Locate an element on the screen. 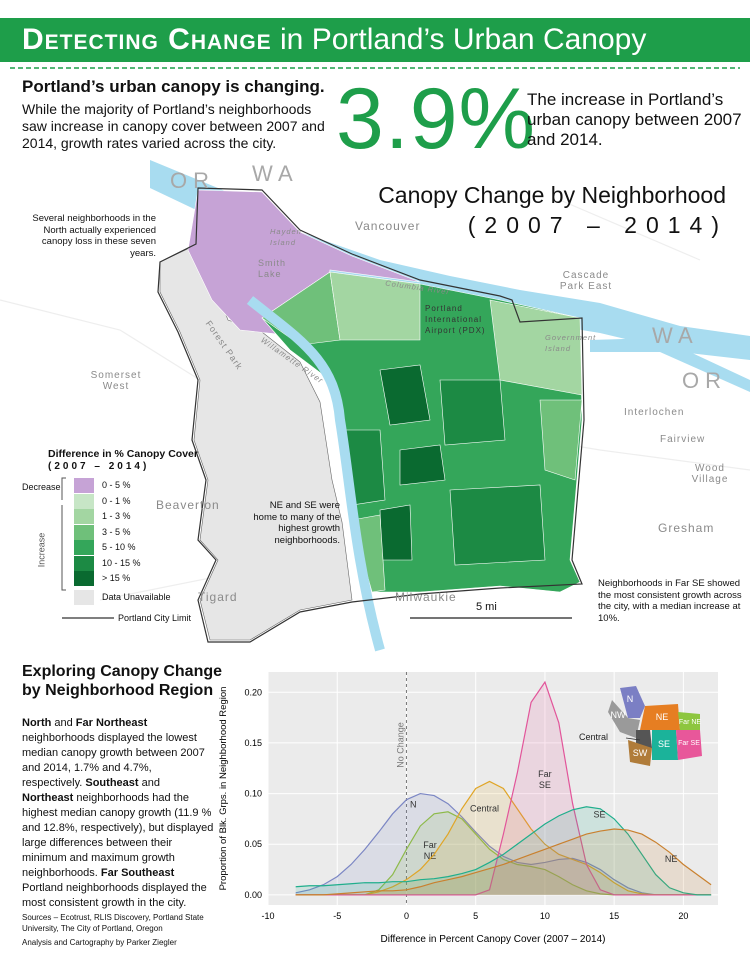  body-text: Far Southeast is located at coordinates (137, 873).